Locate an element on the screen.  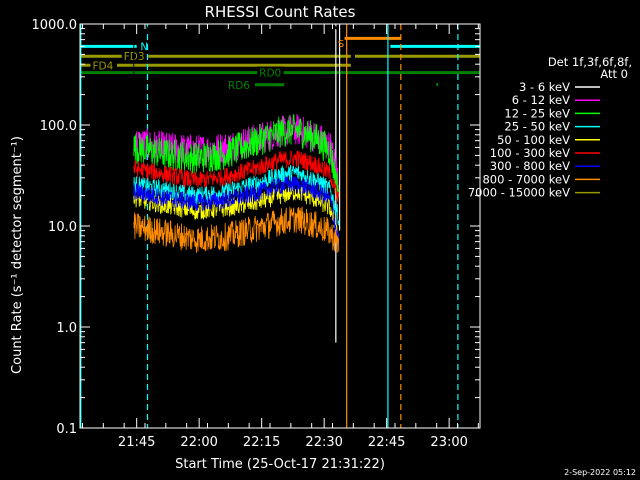
flag-label: RD6 is located at coordinates (239, 86).